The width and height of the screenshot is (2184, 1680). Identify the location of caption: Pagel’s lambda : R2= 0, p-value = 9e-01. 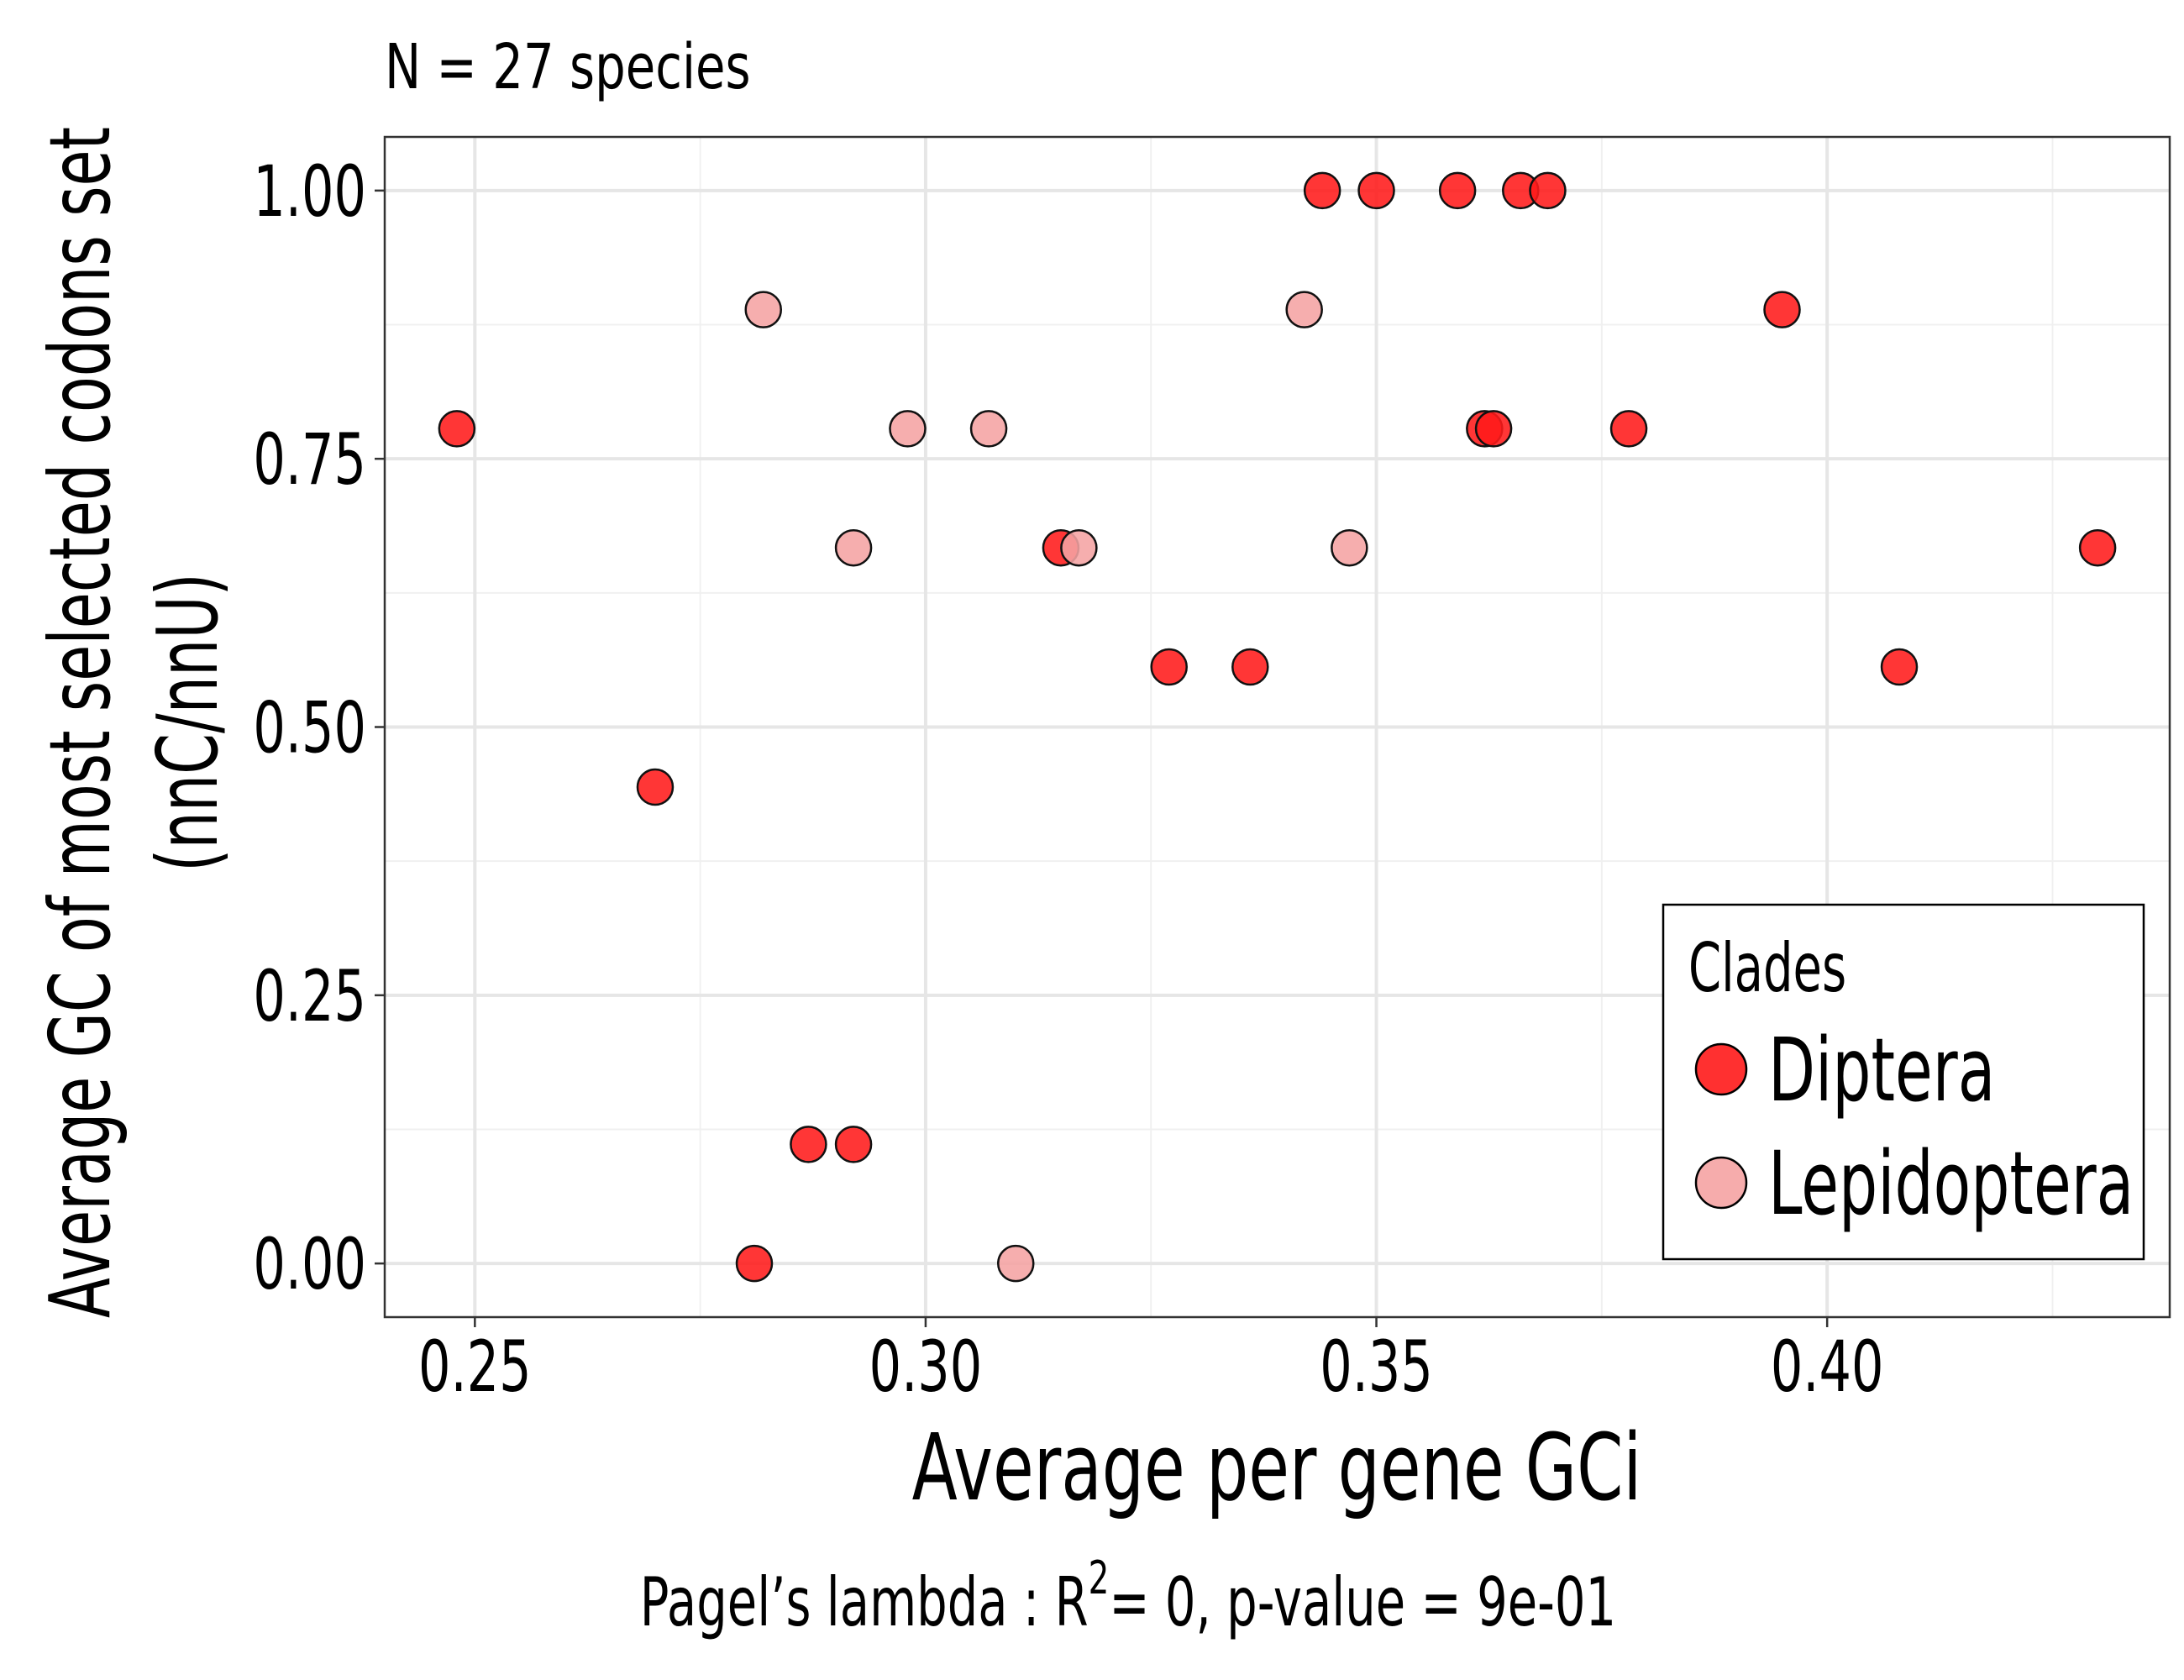
(1128, 1597).